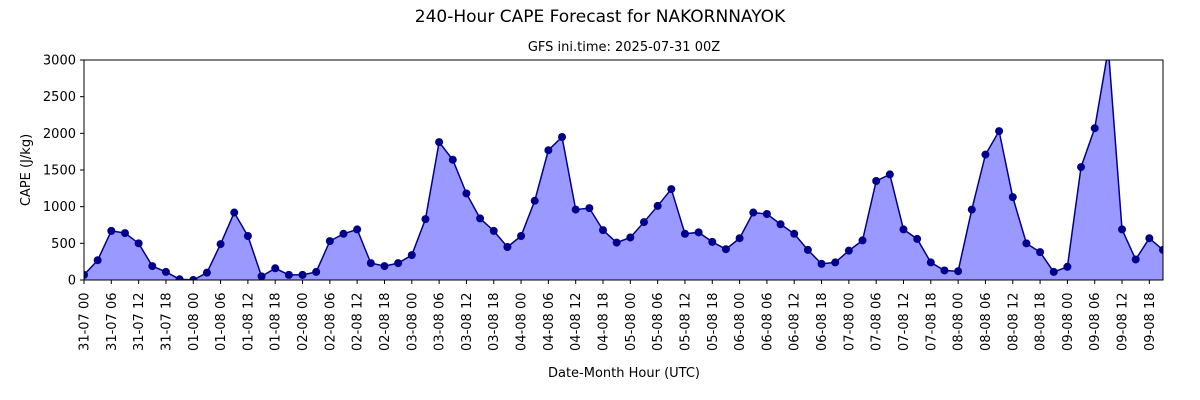 The image size is (1200, 400). I want to click on x-tick-label: 03-08 06, so click(440, 322).